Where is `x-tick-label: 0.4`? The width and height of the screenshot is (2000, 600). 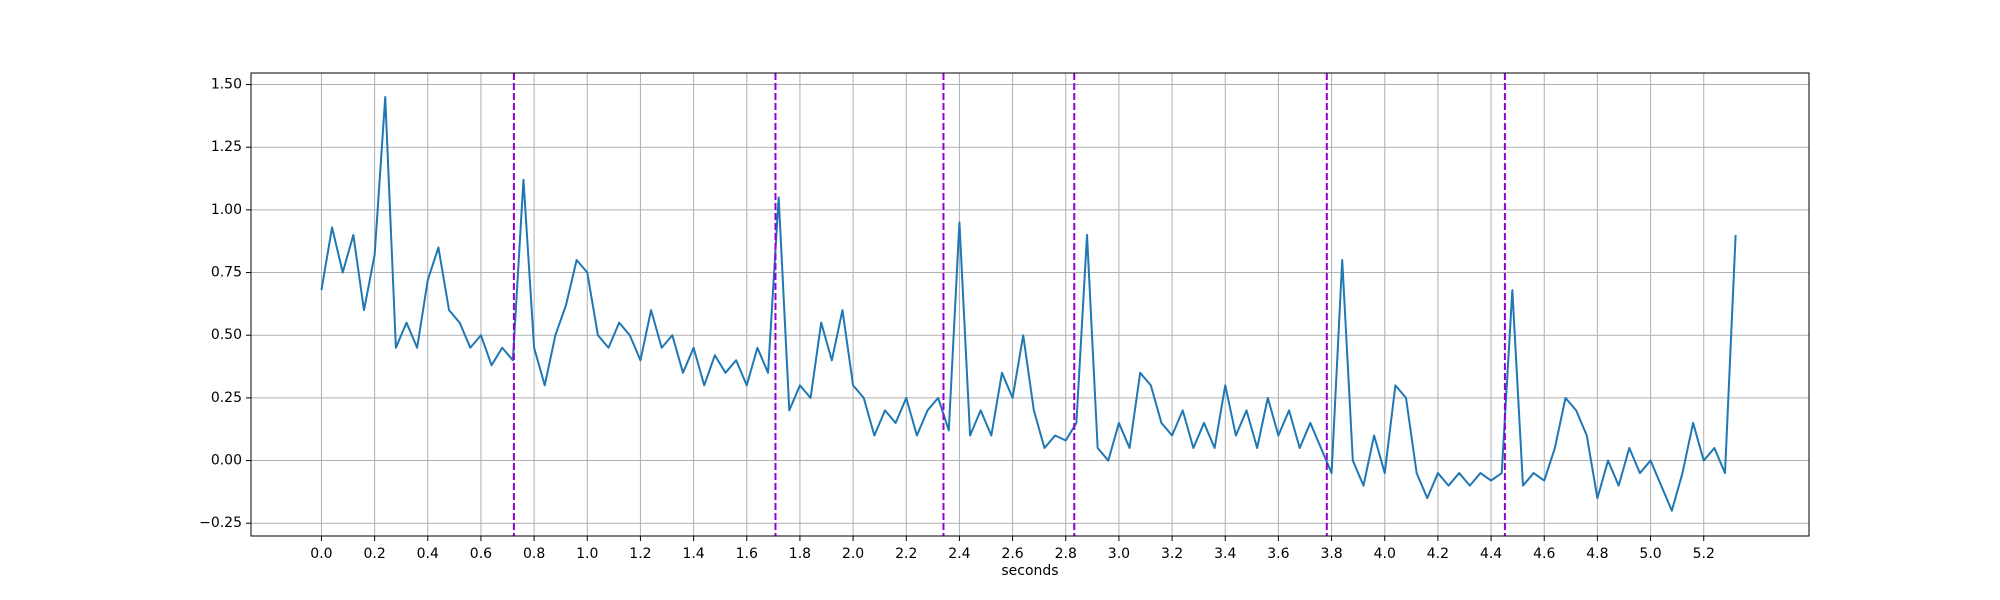 x-tick-label: 0.4 is located at coordinates (428, 554).